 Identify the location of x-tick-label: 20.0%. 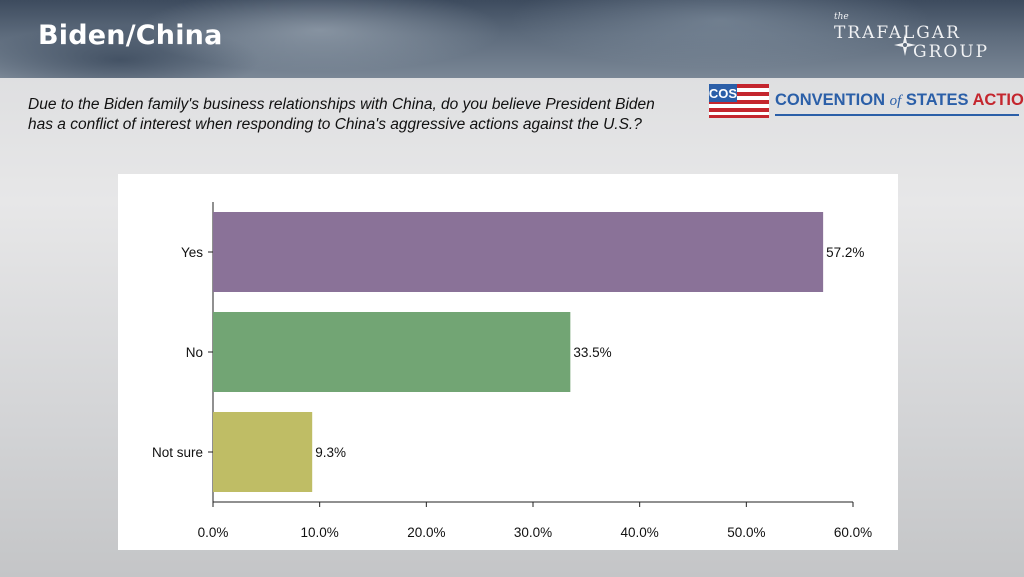
(426, 532).